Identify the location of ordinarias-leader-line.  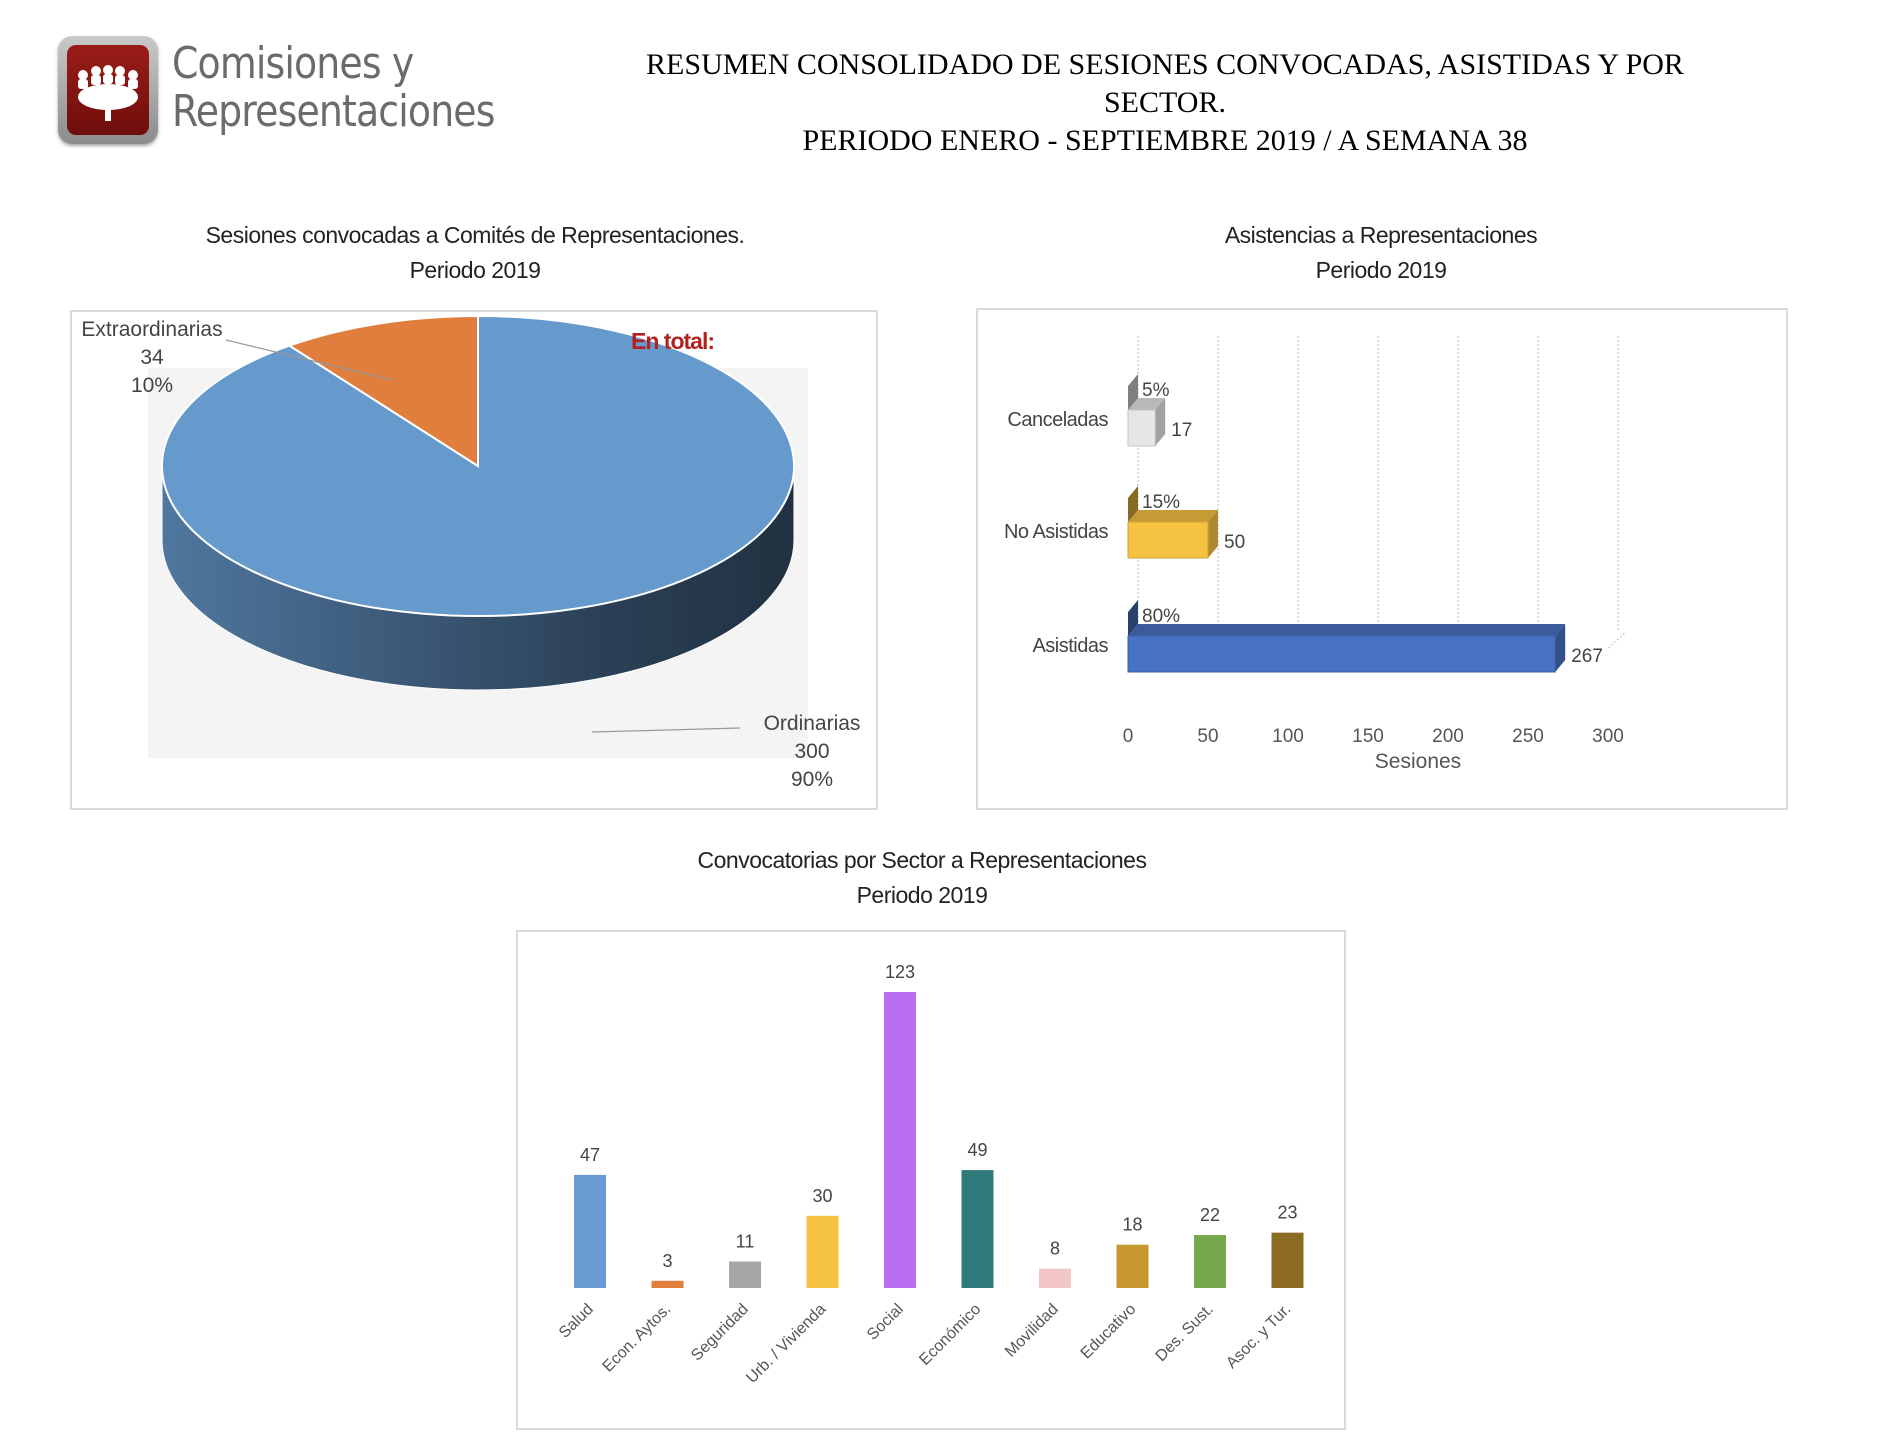
(666, 730).